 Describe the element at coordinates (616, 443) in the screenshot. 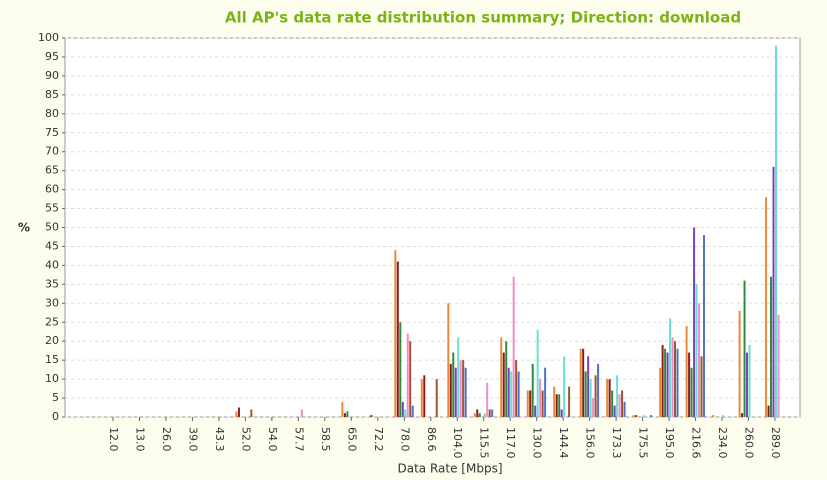

I see `x-tick-label: 173.3` at that location.